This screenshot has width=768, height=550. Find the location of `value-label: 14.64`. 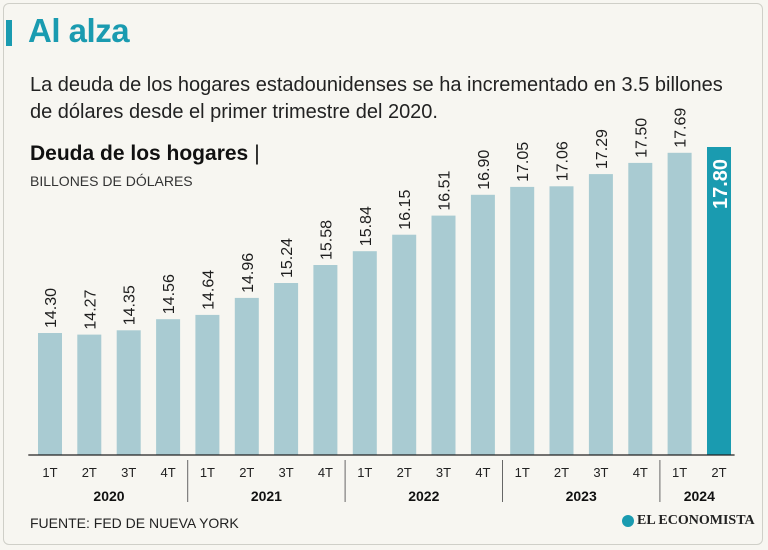

value-label: 14.64 is located at coordinates (208, 290).